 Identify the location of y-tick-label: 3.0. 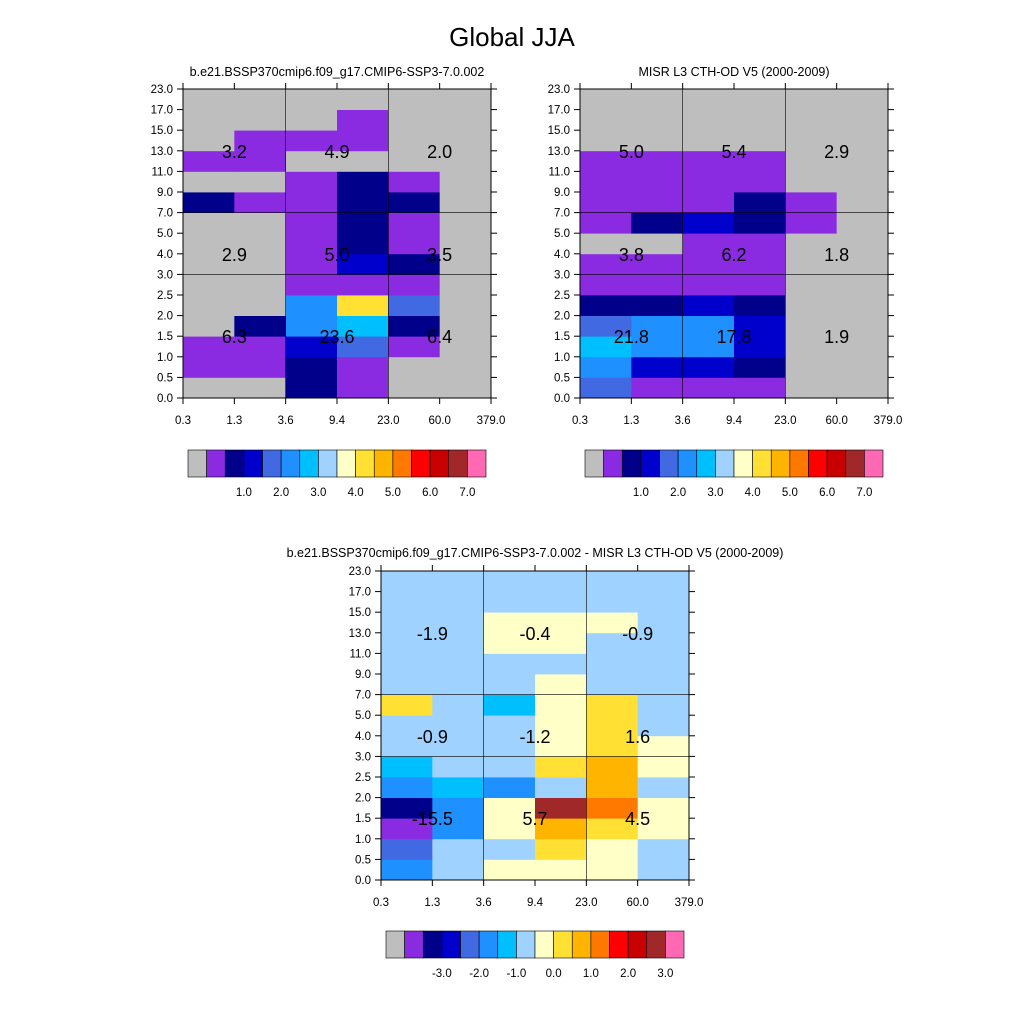
(562, 275).